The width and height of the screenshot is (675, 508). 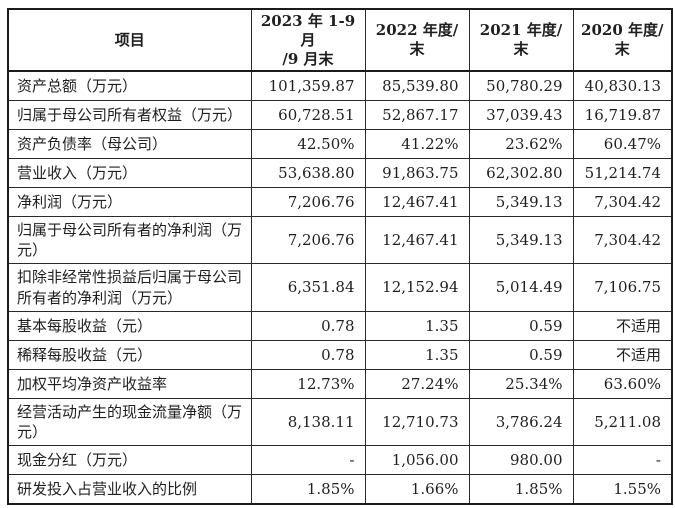 What do you see at coordinates (417, 383) in the screenshot?
I see `cell-value: 27.24%` at bounding box center [417, 383].